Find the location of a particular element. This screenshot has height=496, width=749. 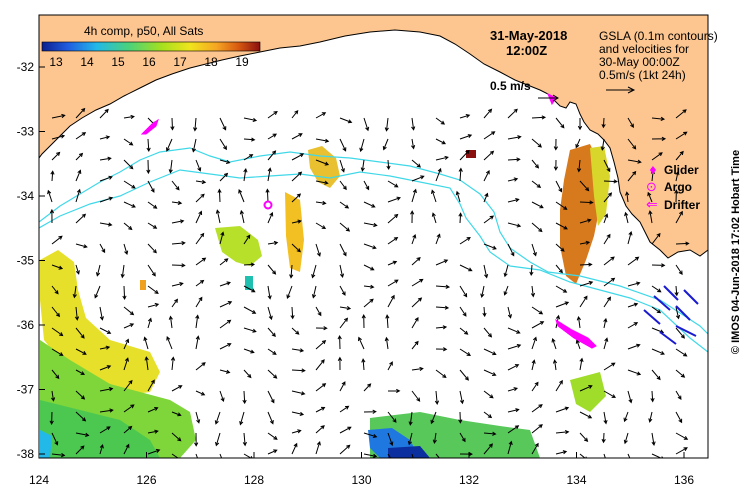

longitude-axis: 124 126 128 130 132 134 136 is located at coordinates (361, 469).